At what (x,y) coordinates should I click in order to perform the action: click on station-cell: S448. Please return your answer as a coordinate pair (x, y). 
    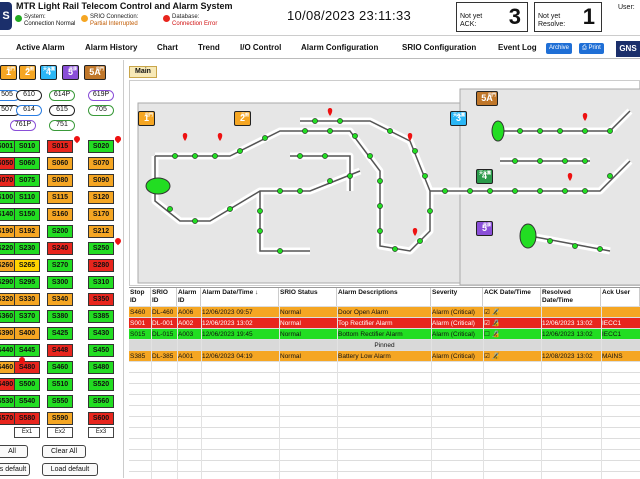
    Looking at the image, I should click on (60, 350).